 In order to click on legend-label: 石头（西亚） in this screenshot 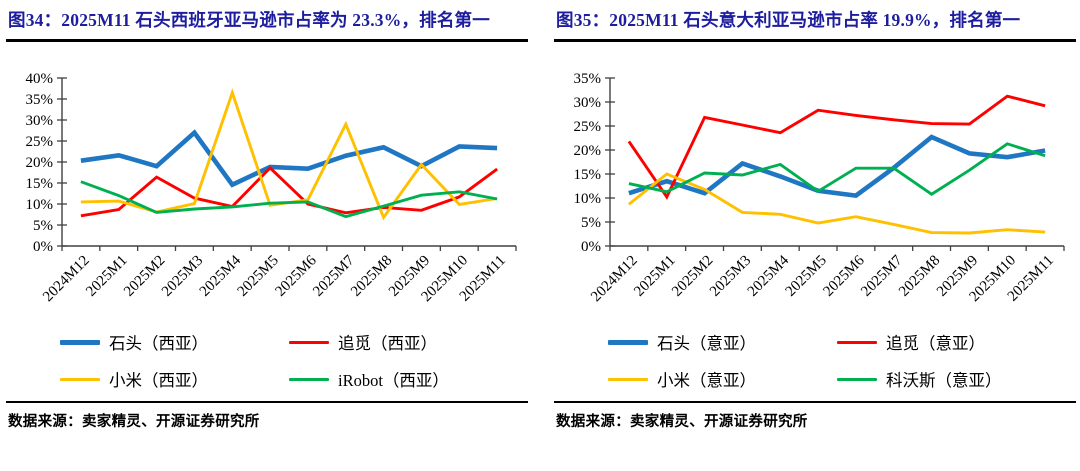, I will do `click(158, 344)`.